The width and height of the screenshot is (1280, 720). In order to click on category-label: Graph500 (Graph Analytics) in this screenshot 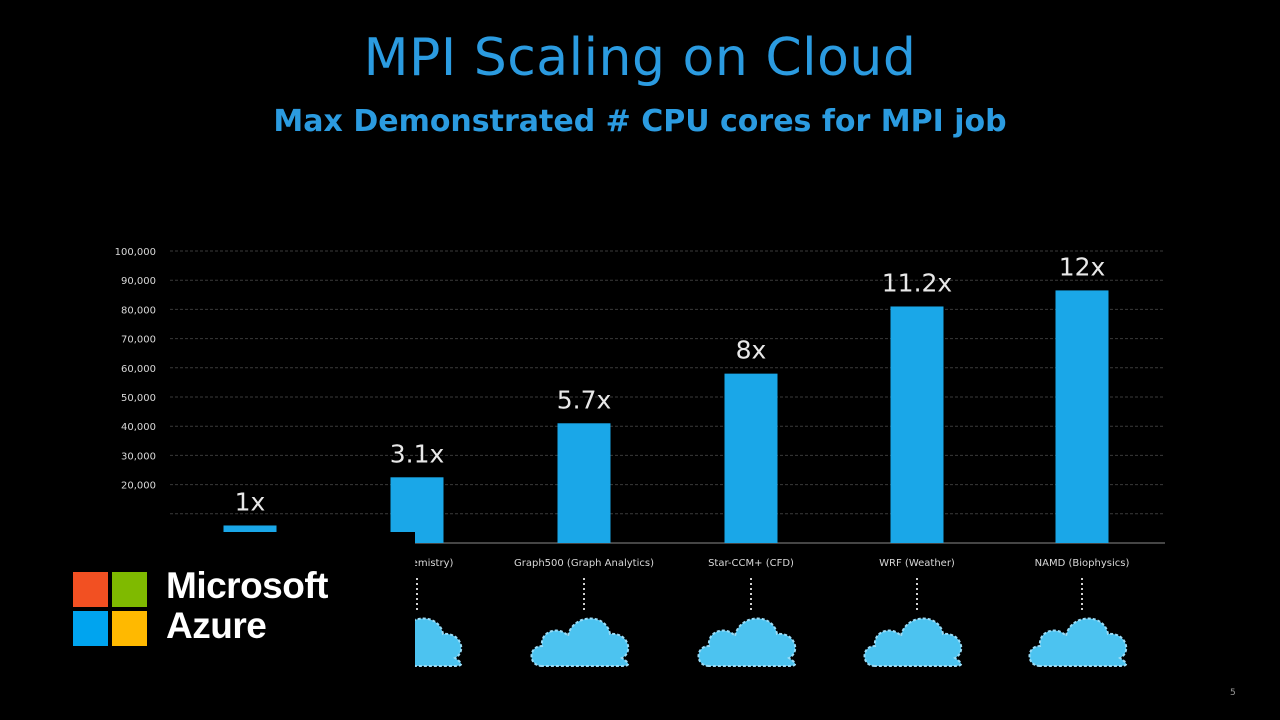, I will do `click(584, 563)`.